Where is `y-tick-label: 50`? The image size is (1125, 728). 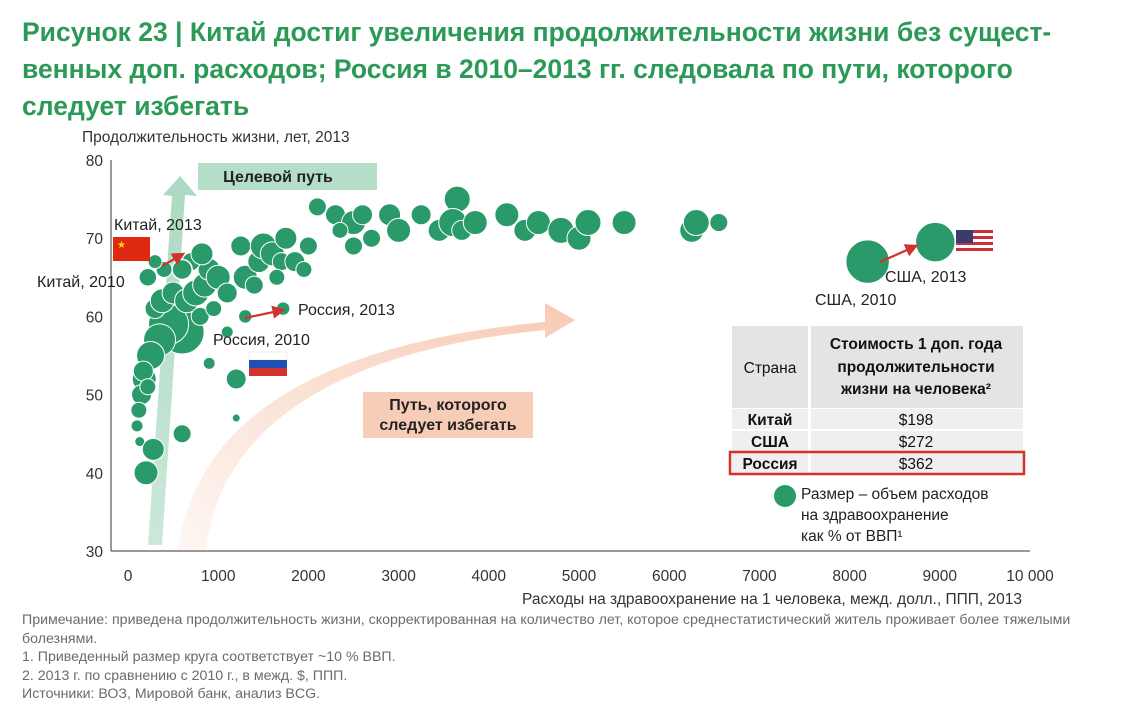 y-tick-label: 50 is located at coordinates (95, 396).